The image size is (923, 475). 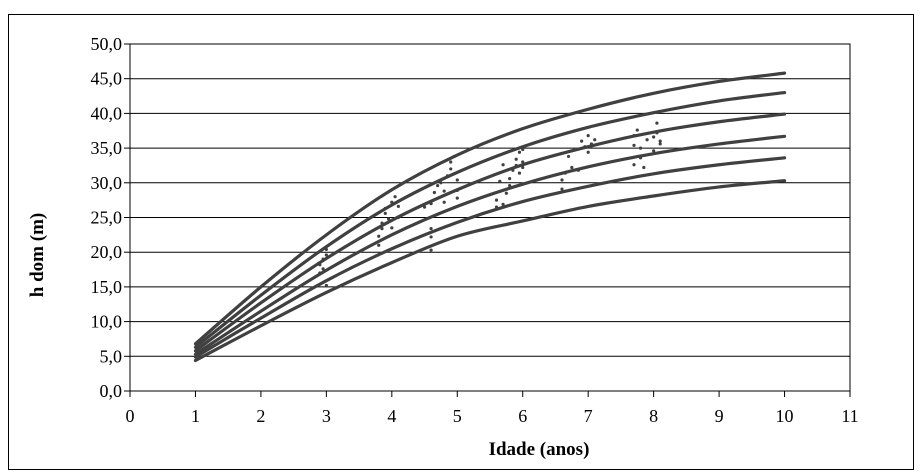 What do you see at coordinates (653, 416) in the screenshot?
I see `x-tick-label: 8` at bounding box center [653, 416].